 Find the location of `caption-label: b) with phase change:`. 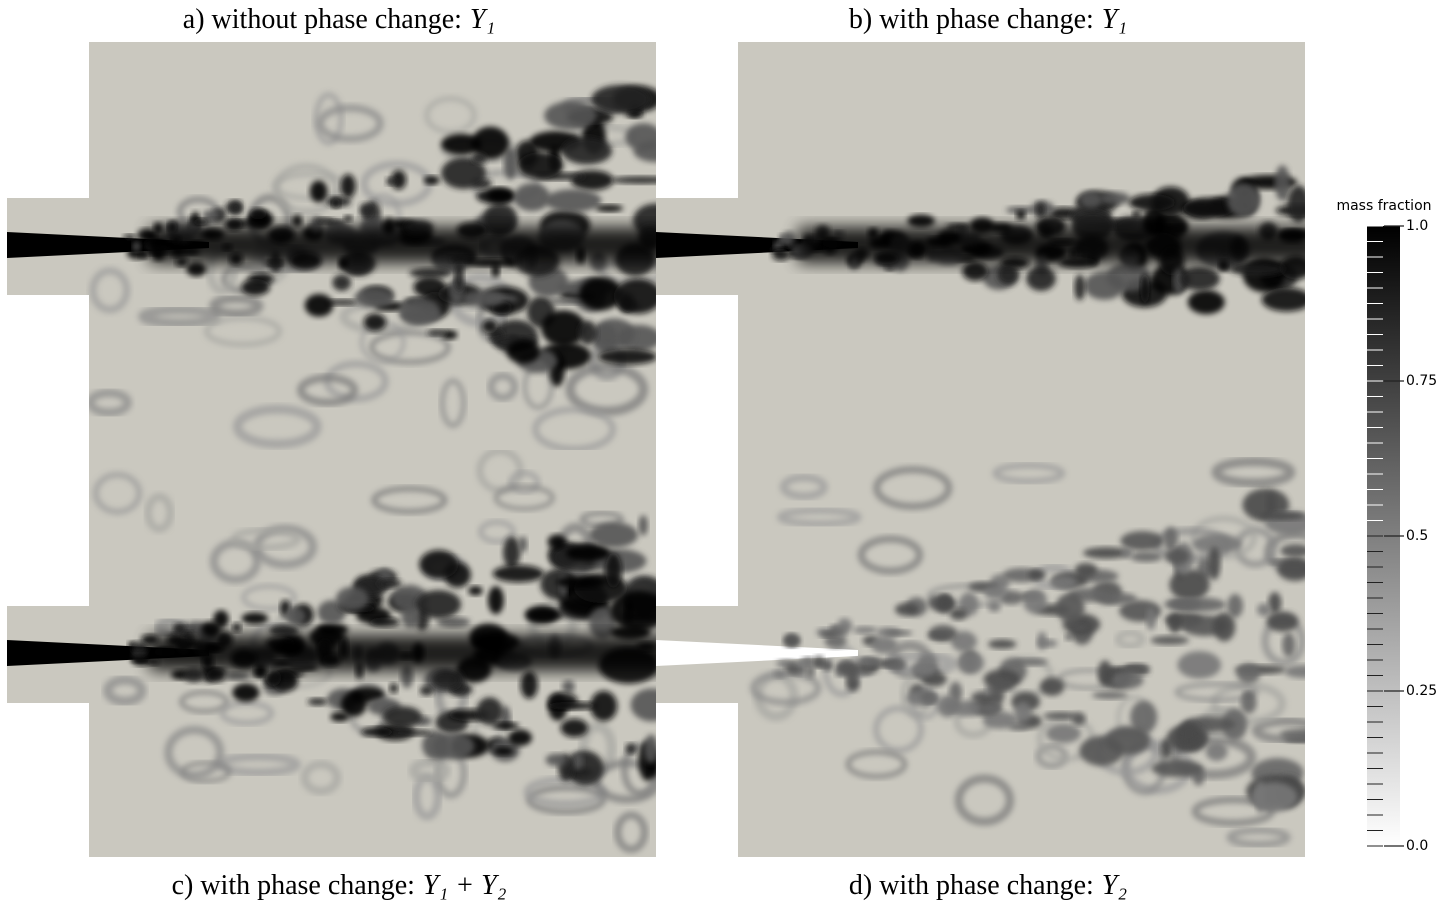

caption-label: b) with phase change: is located at coordinates (971, 19).